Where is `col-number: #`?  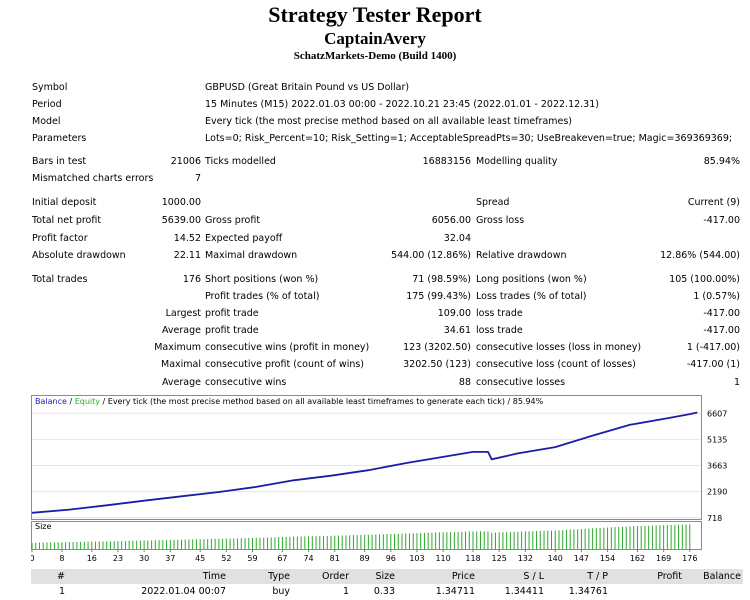 col-number: # is located at coordinates (70, 576).